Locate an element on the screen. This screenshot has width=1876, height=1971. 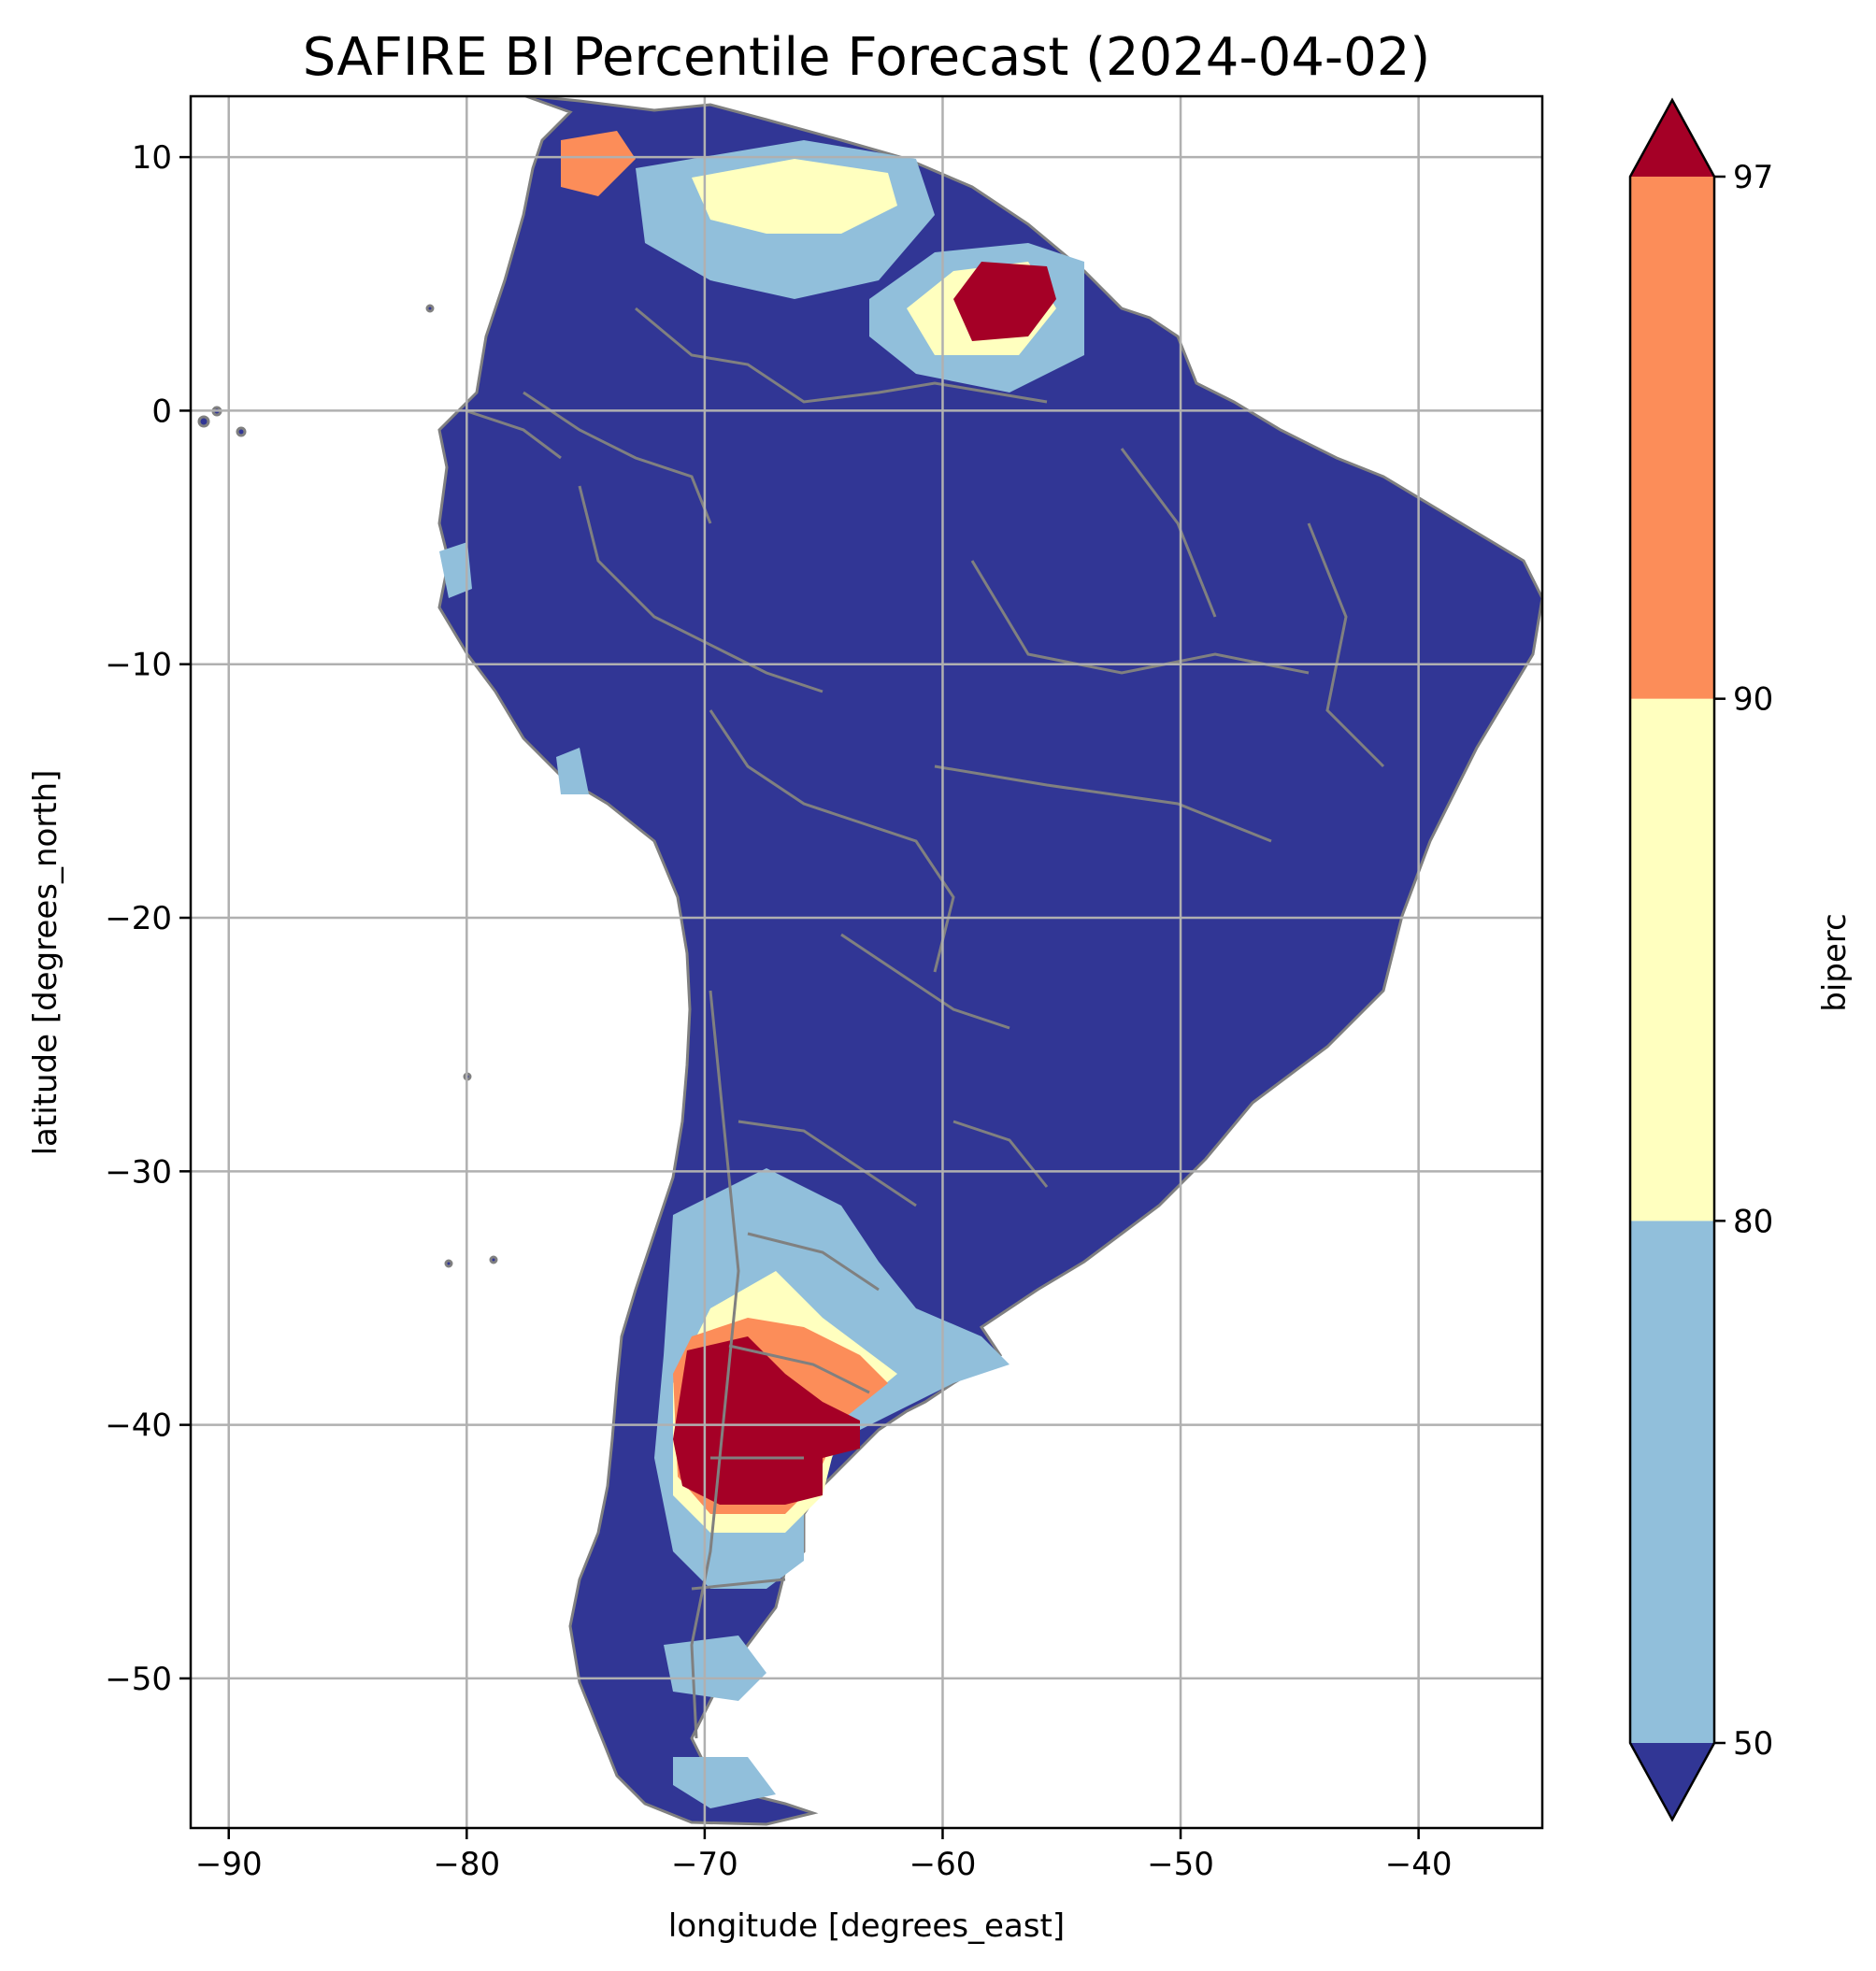
border-venezuela-brazil is located at coordinates (842, 356).